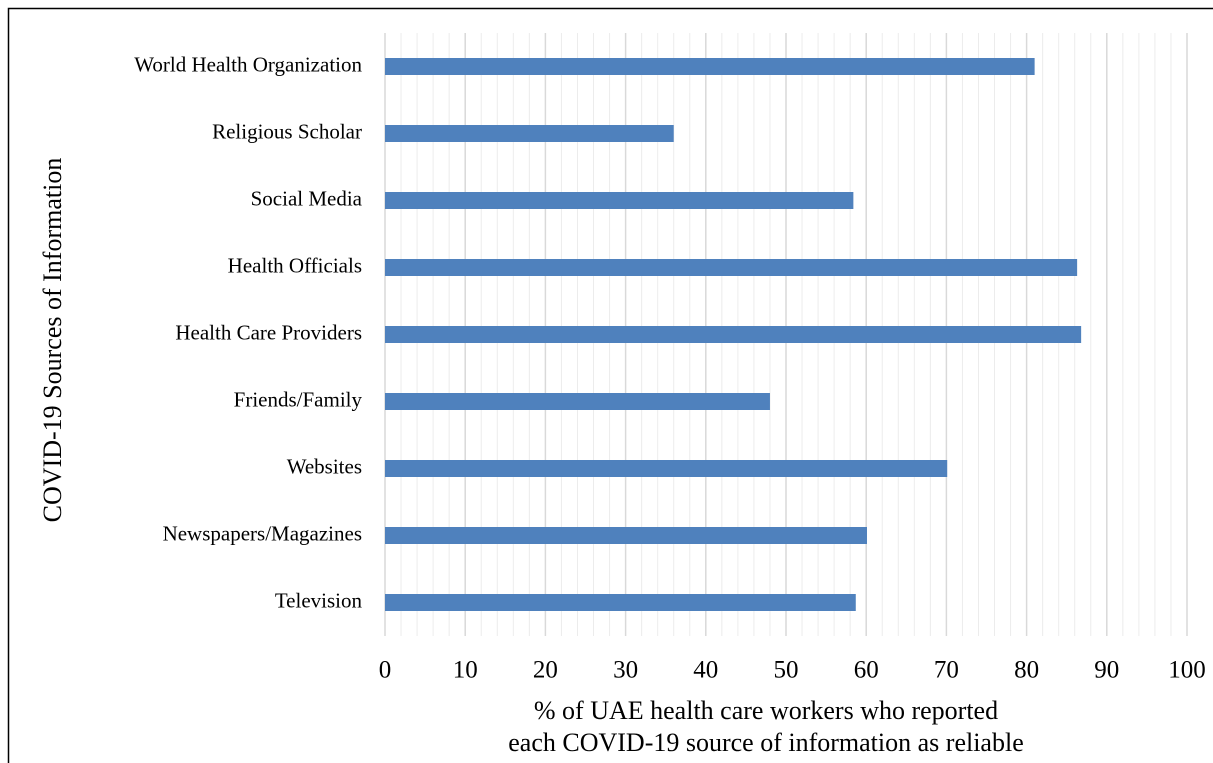 The image size is (1213, 763). I want to click on x-tick-label: 40, so click(705, 670).